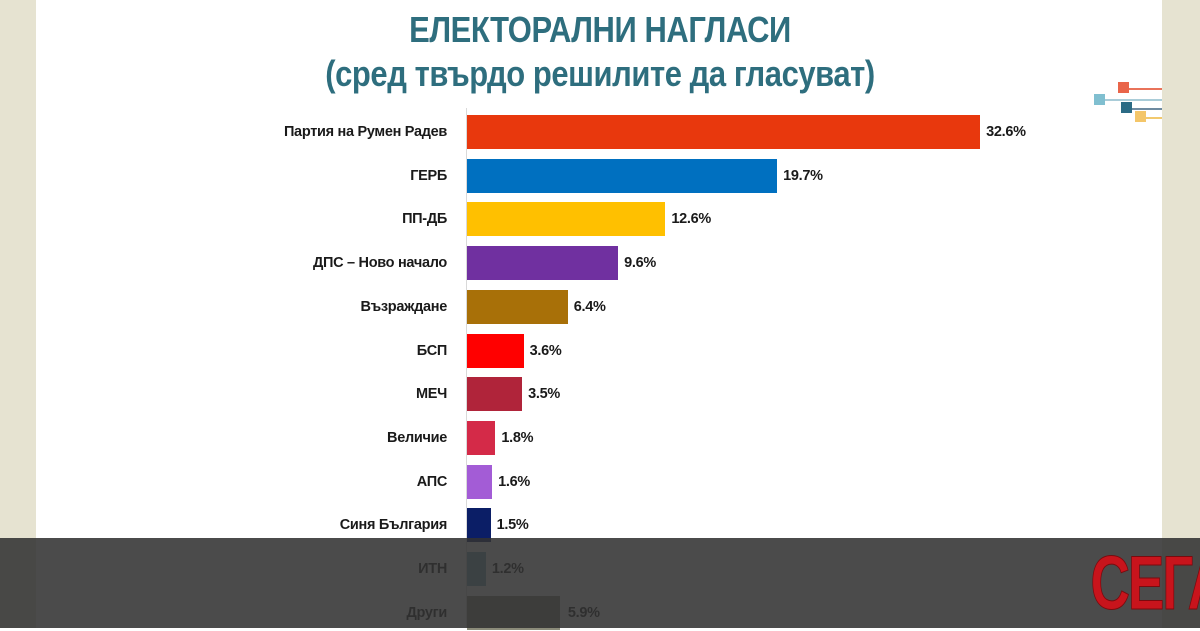  What do you see at coordinates (545, 350) in the screenshot?
I see `value-label: 3.6%` at bounding box center [545, 350].